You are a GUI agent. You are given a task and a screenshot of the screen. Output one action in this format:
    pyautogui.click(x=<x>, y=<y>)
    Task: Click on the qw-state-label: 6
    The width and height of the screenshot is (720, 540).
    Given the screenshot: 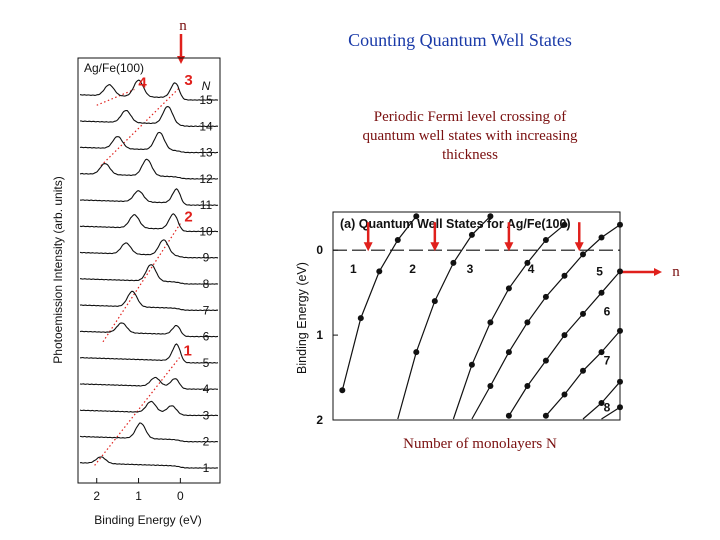 What is the action you would take?
    pyautogui.click(x=607, y=311)
    